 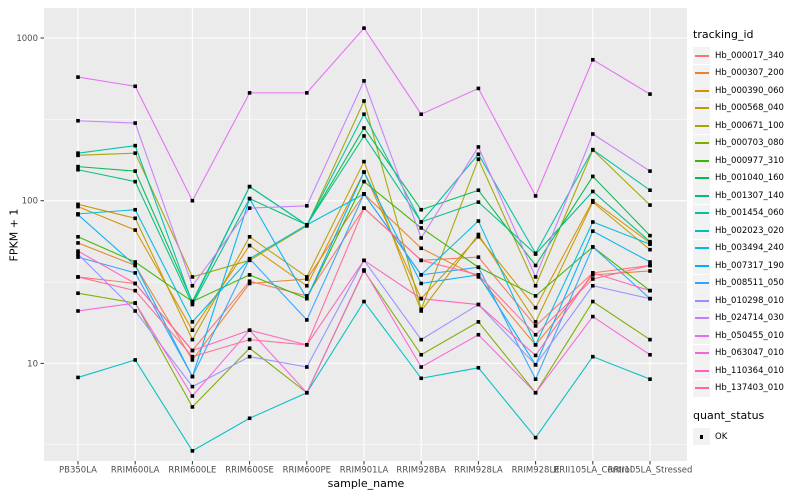 I want to click on legend-item: Hb_000307_200, so click(x=746, y=73).